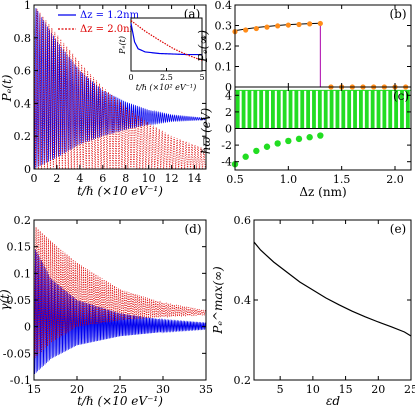 The height and width of the screenshot is (411, 415). What do you see at coordinates (34, 178) in the screenshot?
I see `x-tick-label: 0` at bounding box center [34, 178].